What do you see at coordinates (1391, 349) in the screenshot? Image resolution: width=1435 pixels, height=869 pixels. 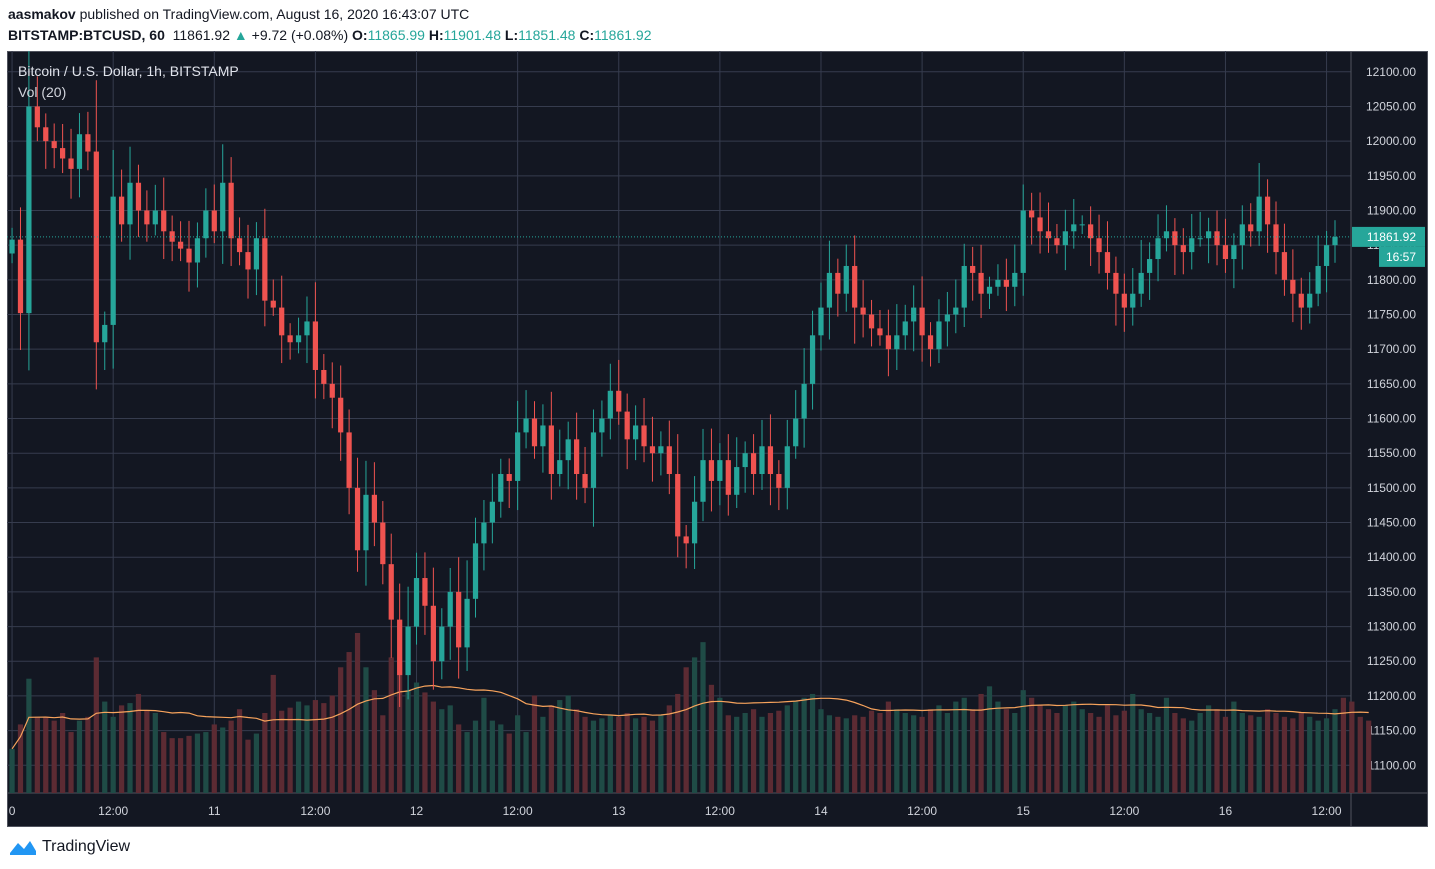 I see `y-tick-label: 11700.00` at bounding box center [1391, 349].